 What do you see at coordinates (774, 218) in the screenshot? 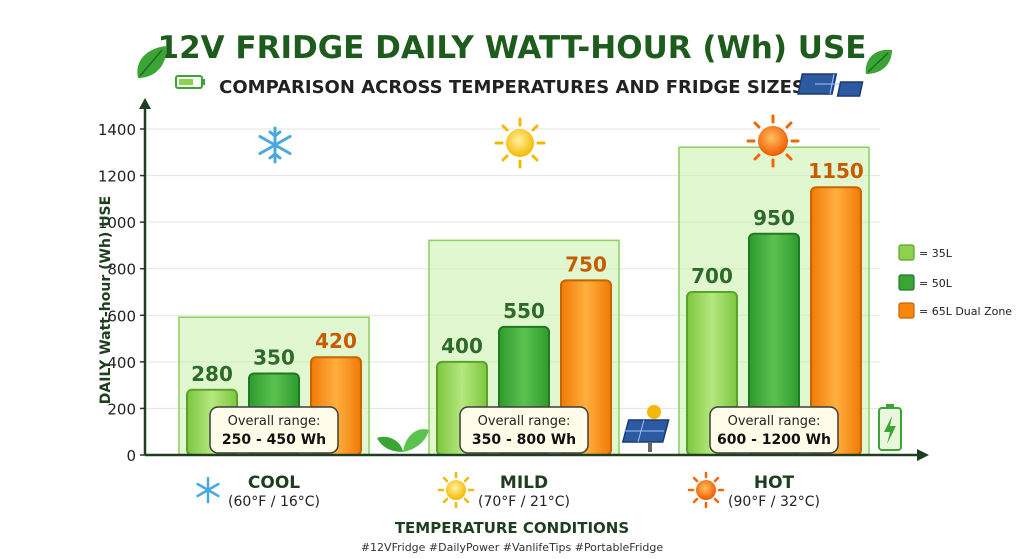
I see `data-label: 950` at bounding box center [774, 218].